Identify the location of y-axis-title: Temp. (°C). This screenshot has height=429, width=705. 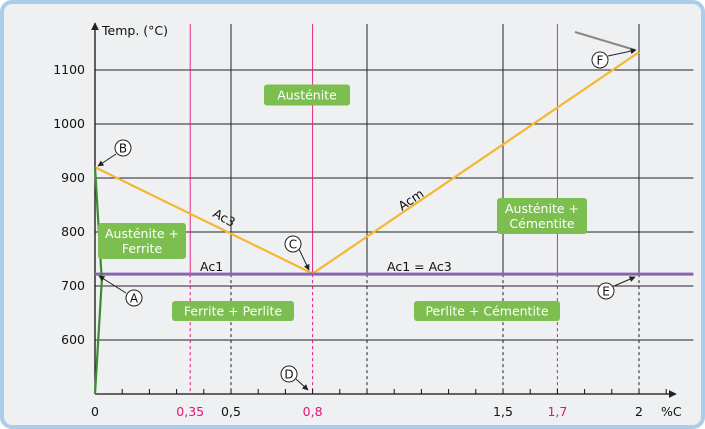
(134, 30).